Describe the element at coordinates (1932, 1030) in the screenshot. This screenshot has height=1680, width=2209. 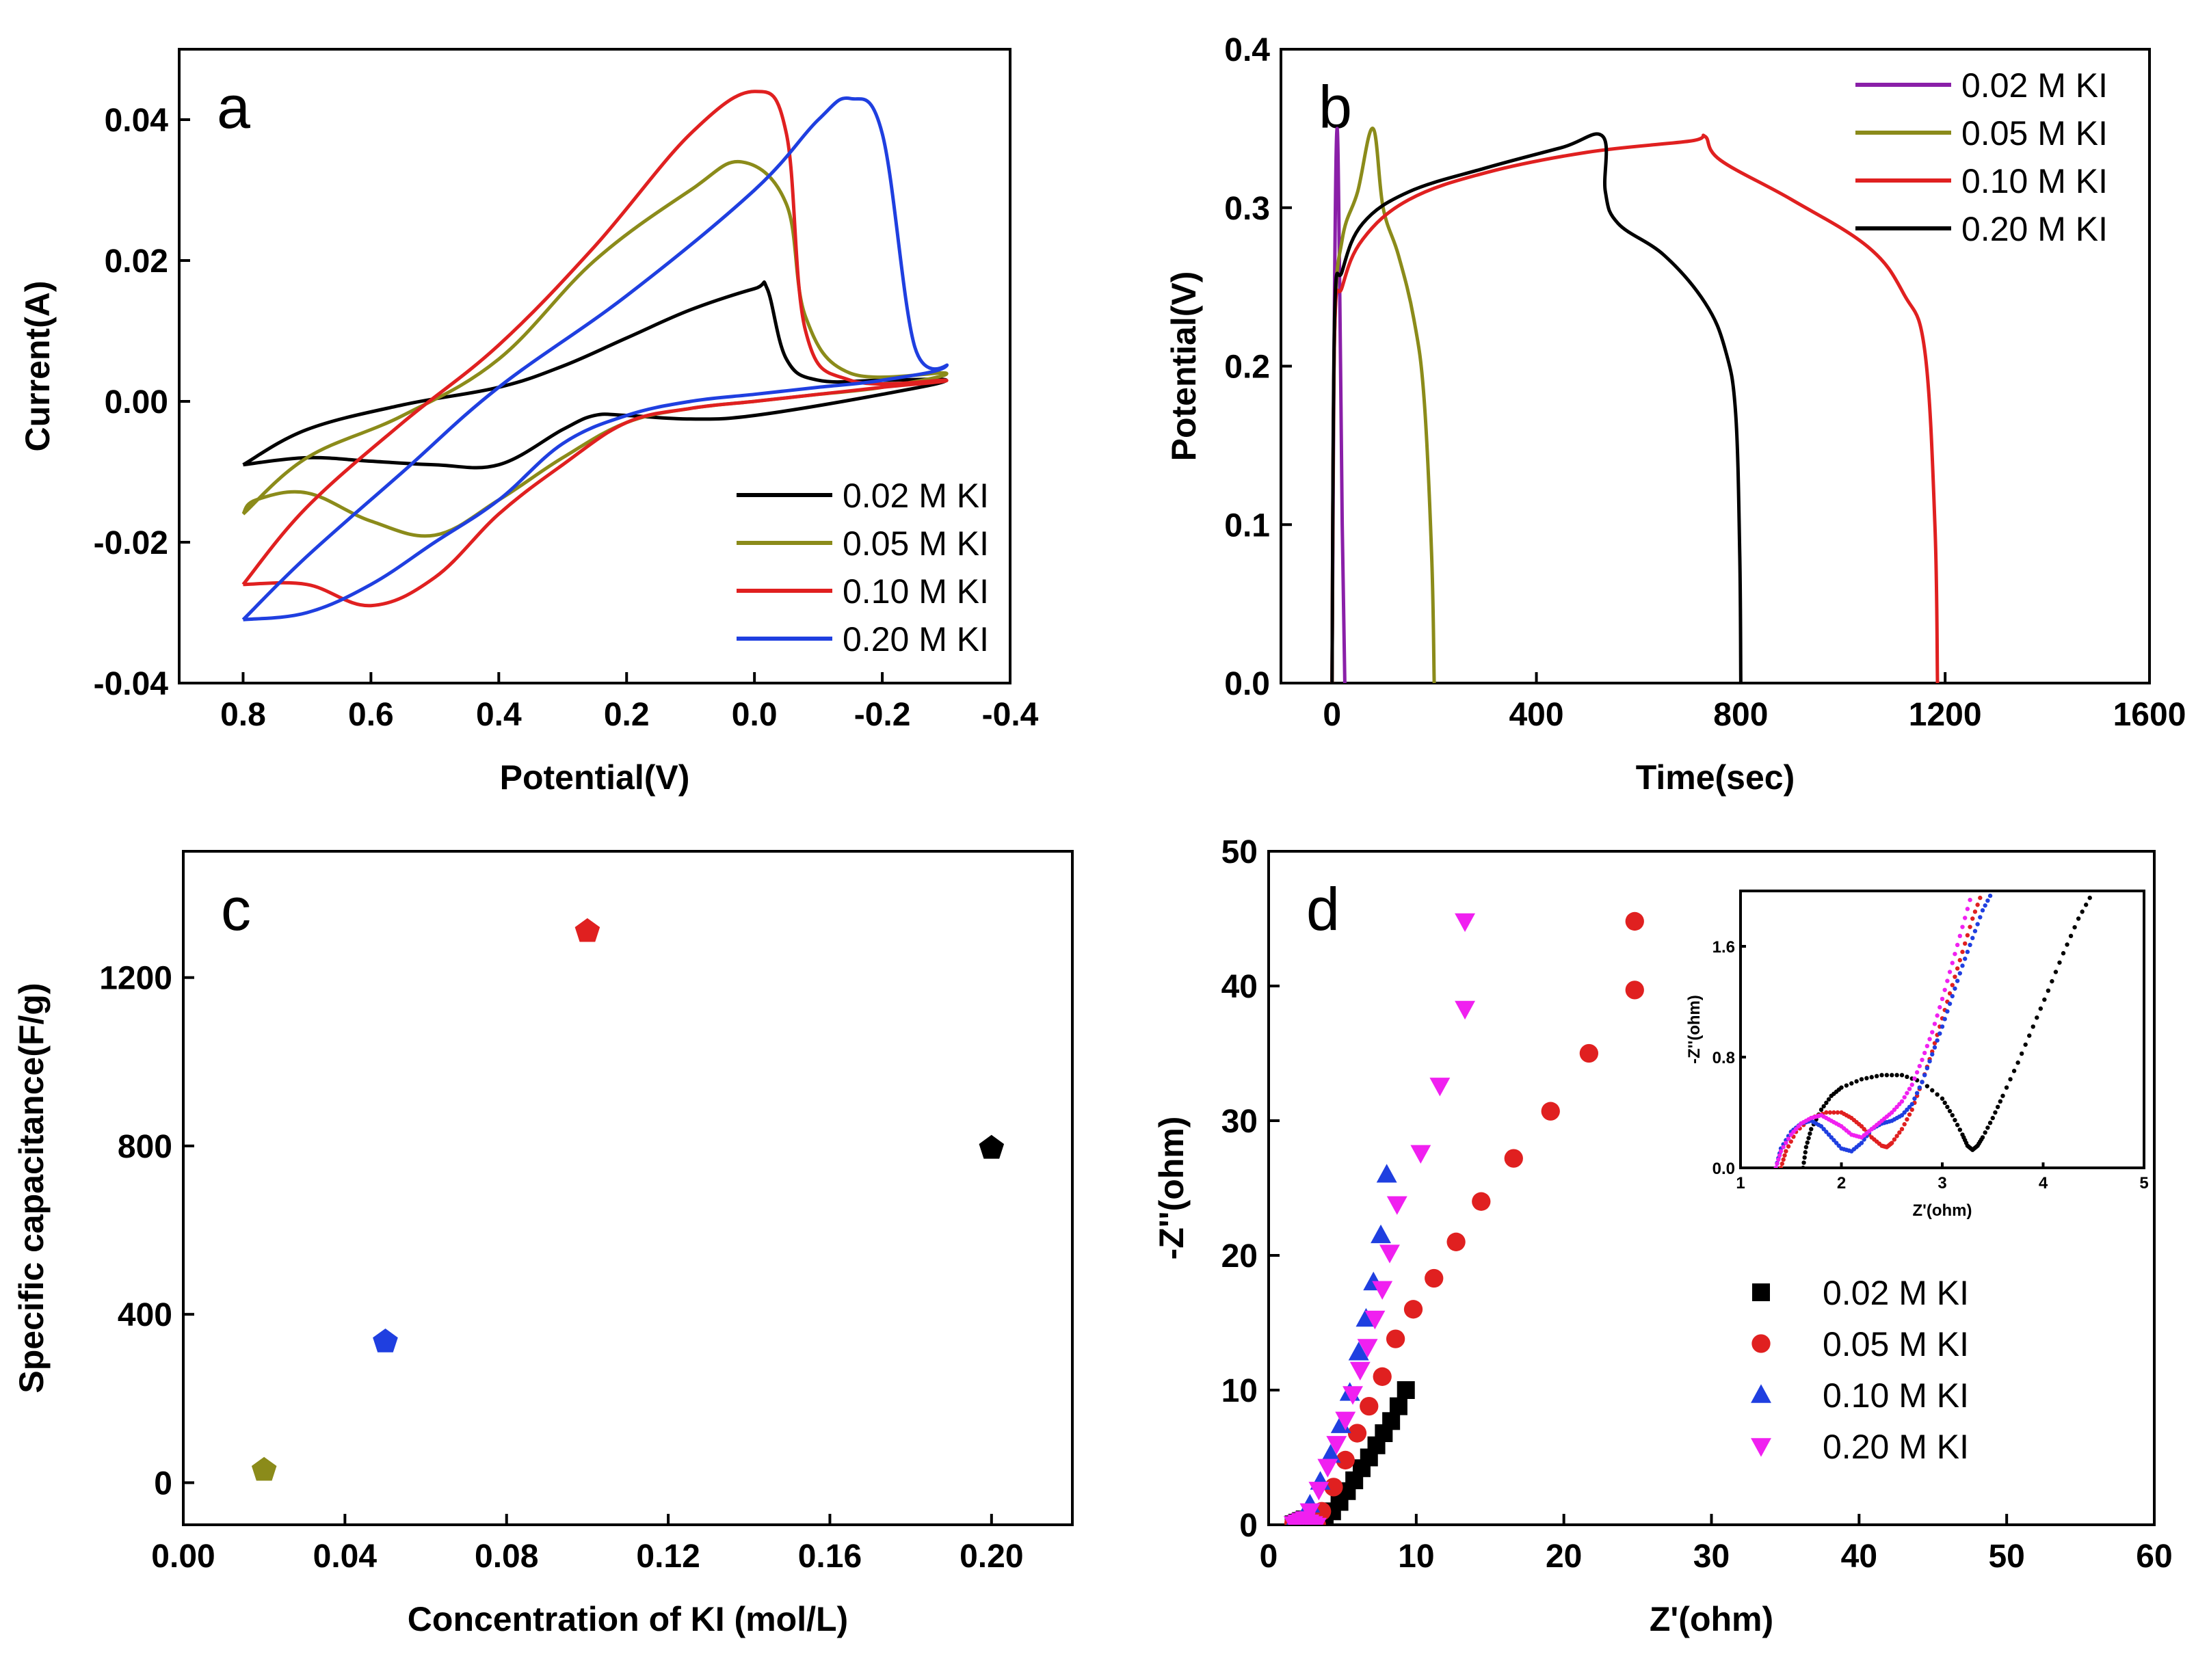
I see `inset-points` at that location.